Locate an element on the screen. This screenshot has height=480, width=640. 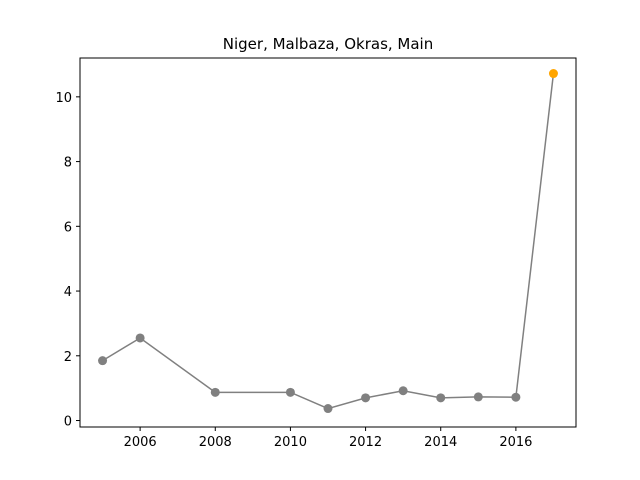
y-tick-label: 0 is located at coordinates (68, 422).